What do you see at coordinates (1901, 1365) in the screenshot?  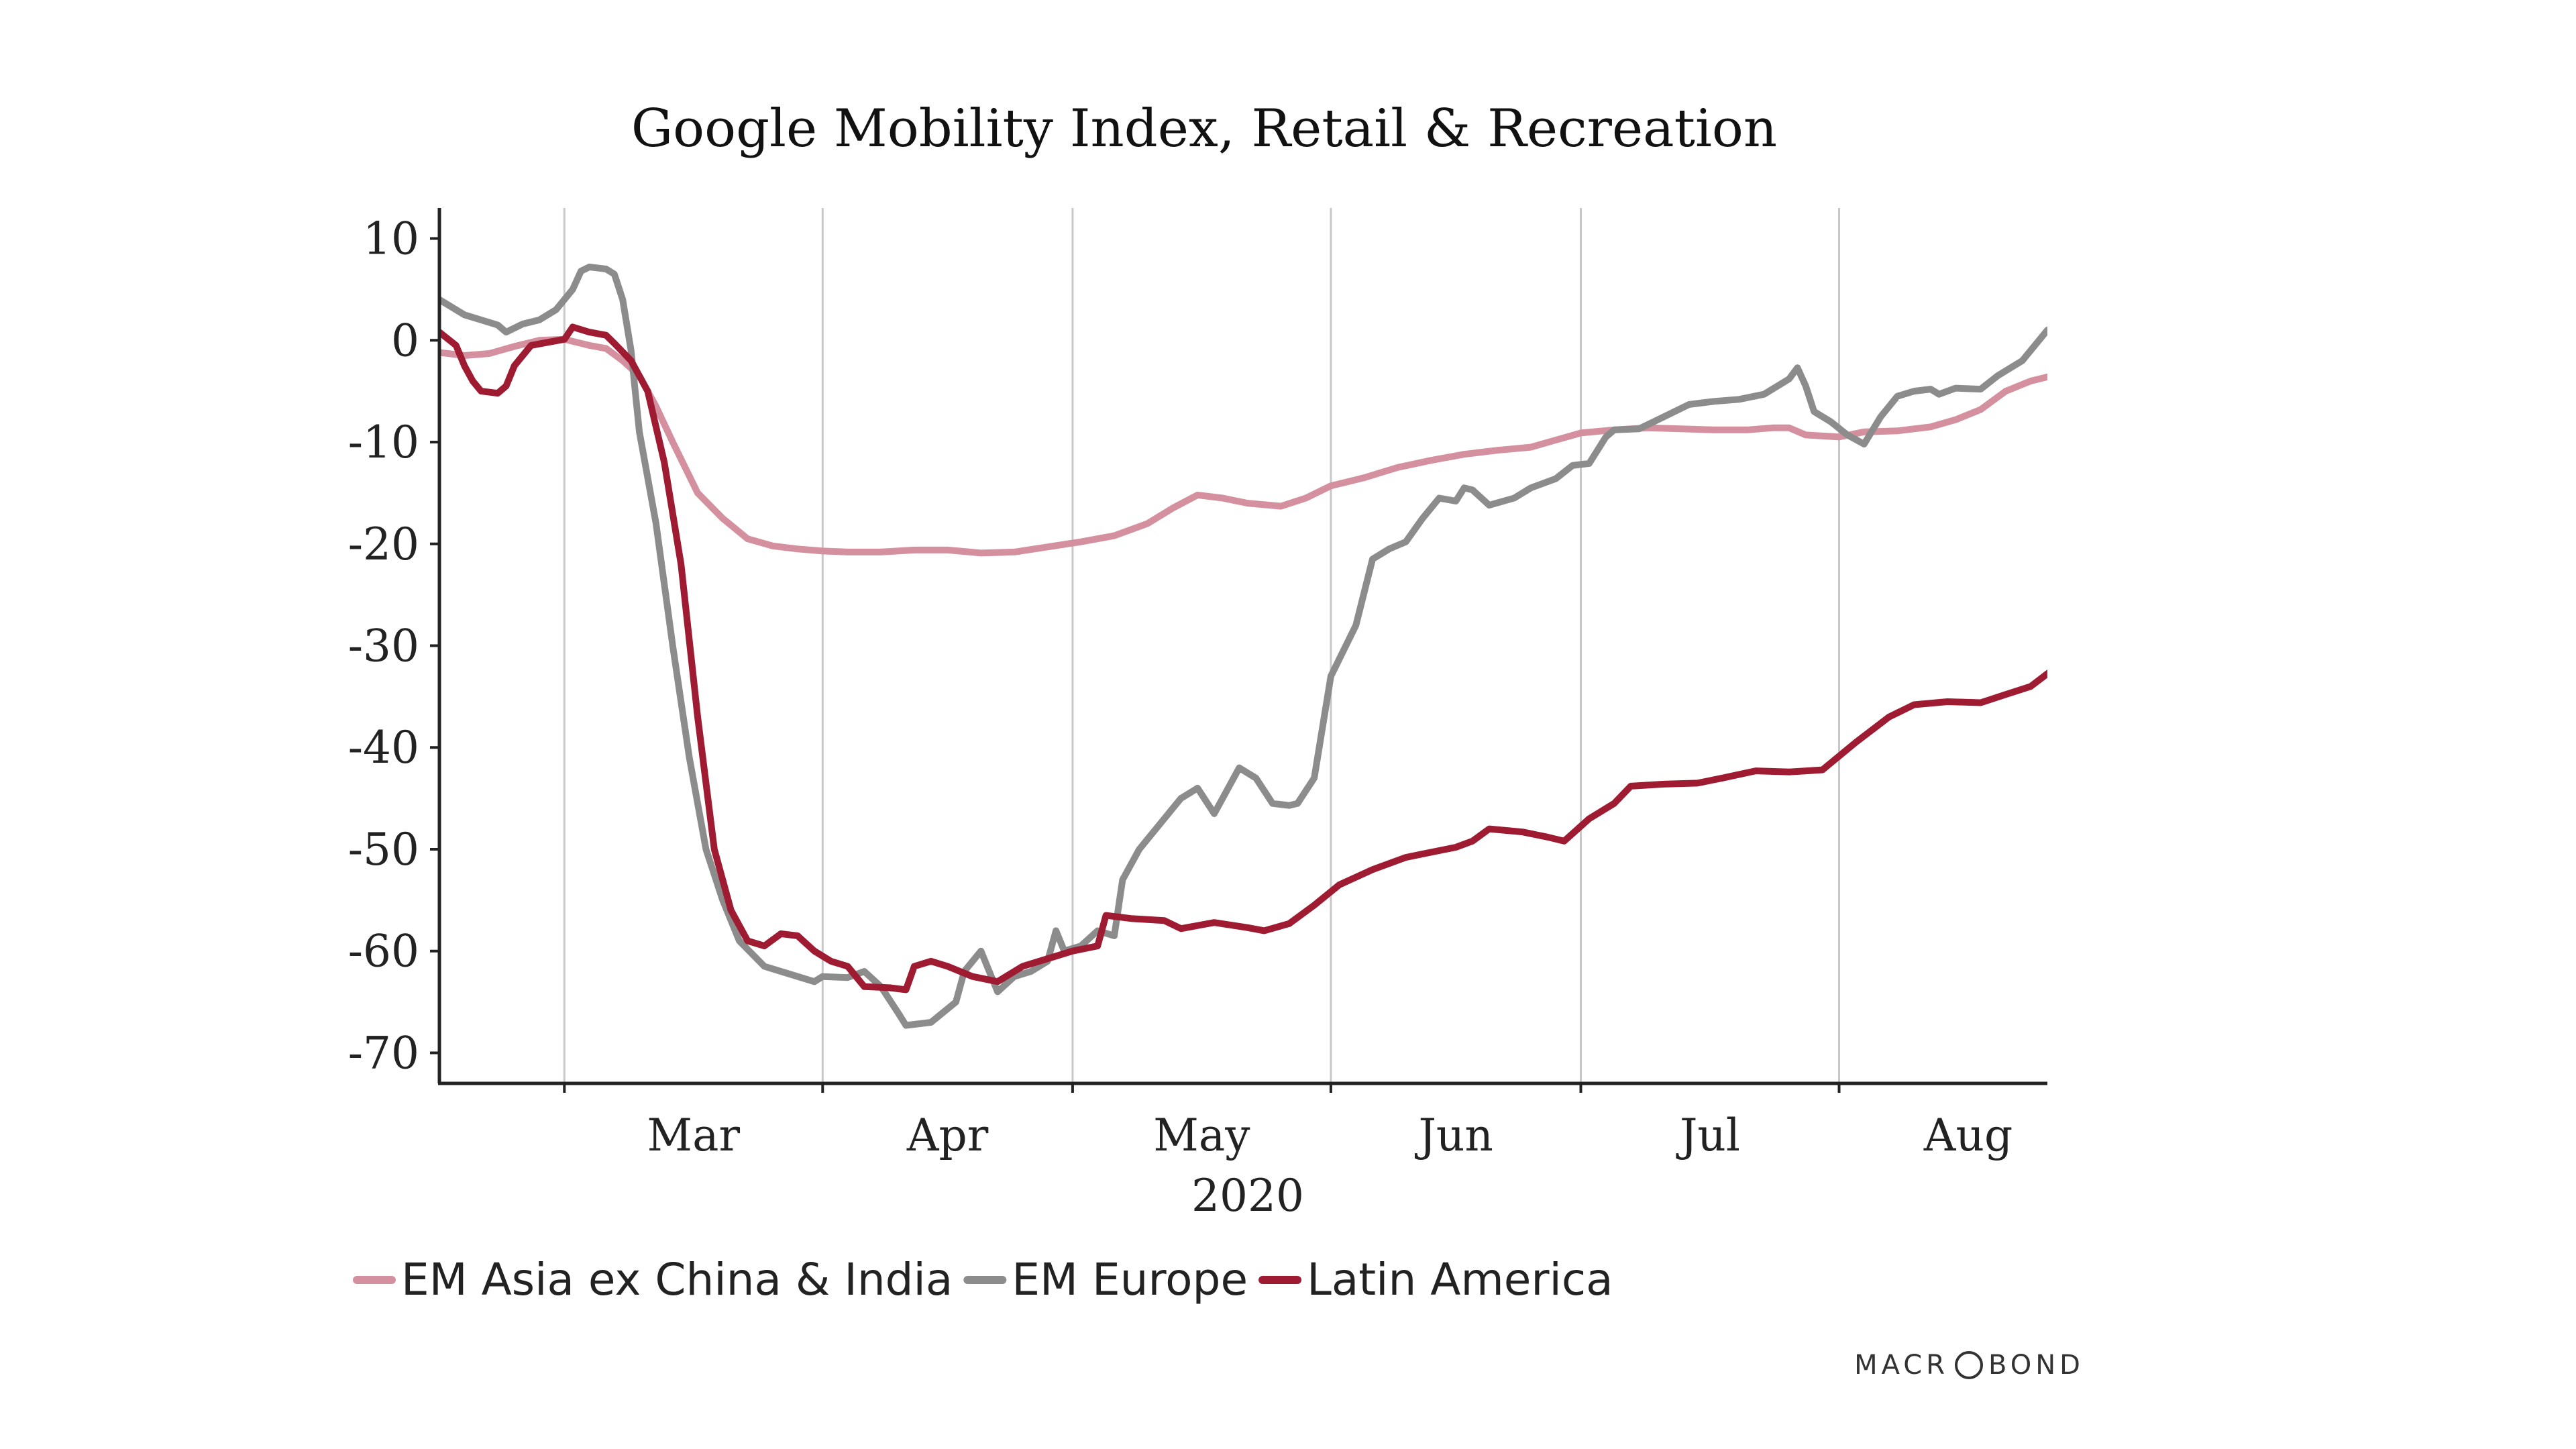 I see `brand-text-left: MACR` at bounding box center [1901, 1365].